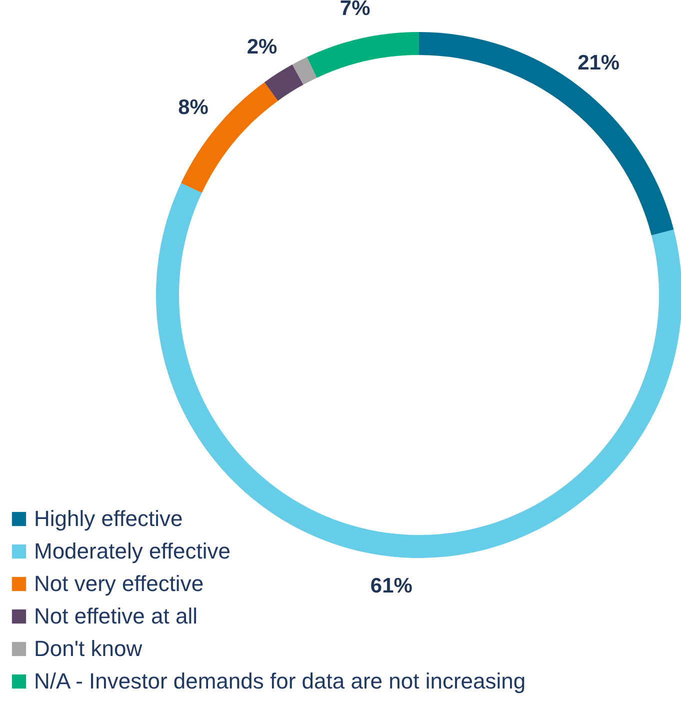  I want to click on legend-label: Highly effective, so click(108, 518).